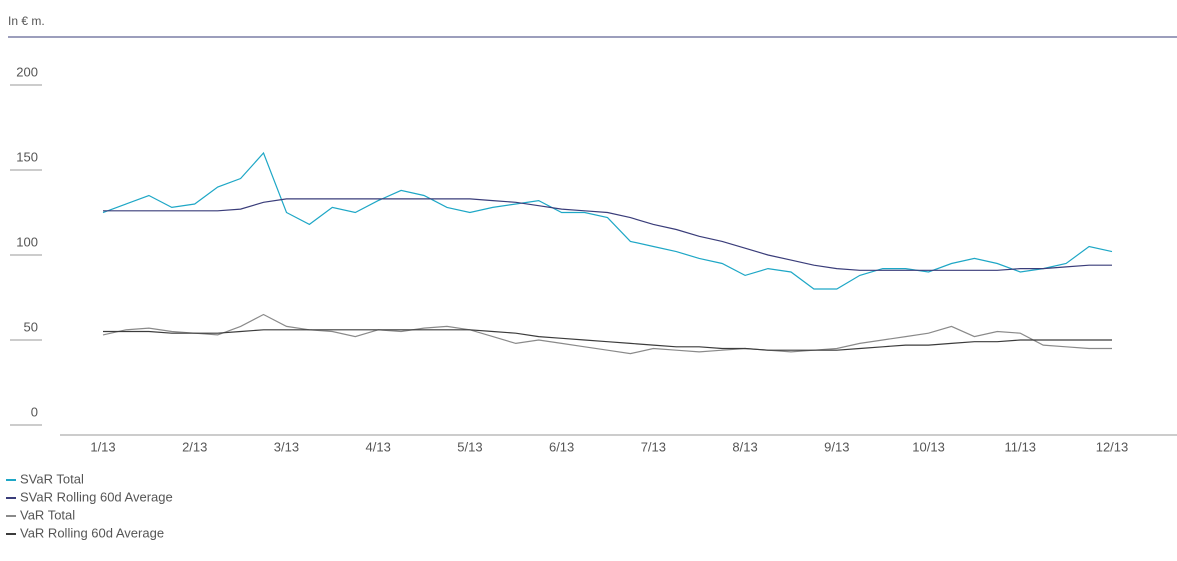 This screenshot has width=1177, height=561. I want to click on x-tick-label: 9/13, so click(836, 446).